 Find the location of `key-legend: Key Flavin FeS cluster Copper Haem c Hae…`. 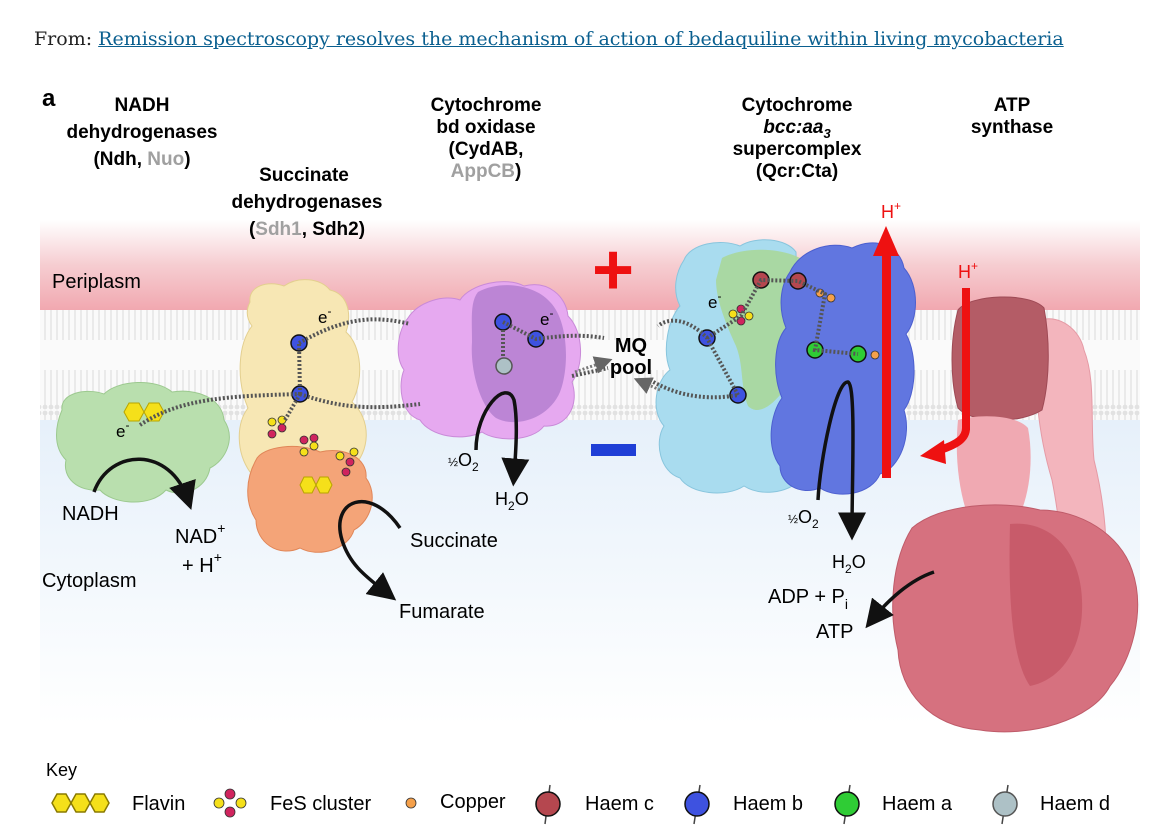

key-legend: Key Flavin FeS cluster Copper Haem c Hae… is located at coordinates (578, 792).